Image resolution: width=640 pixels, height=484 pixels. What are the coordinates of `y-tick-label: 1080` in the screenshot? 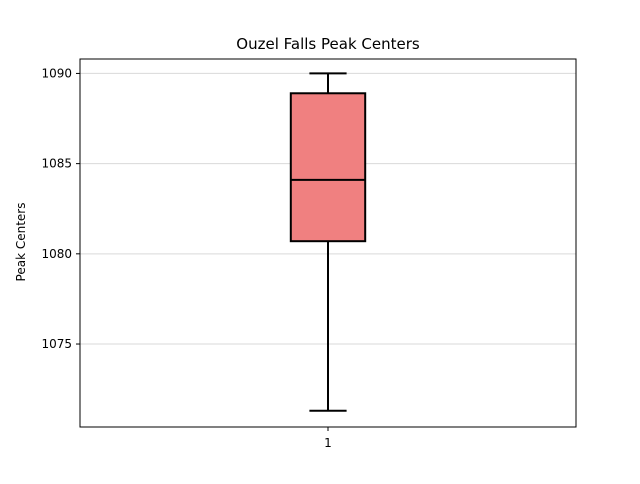 It's located at (56, 254).